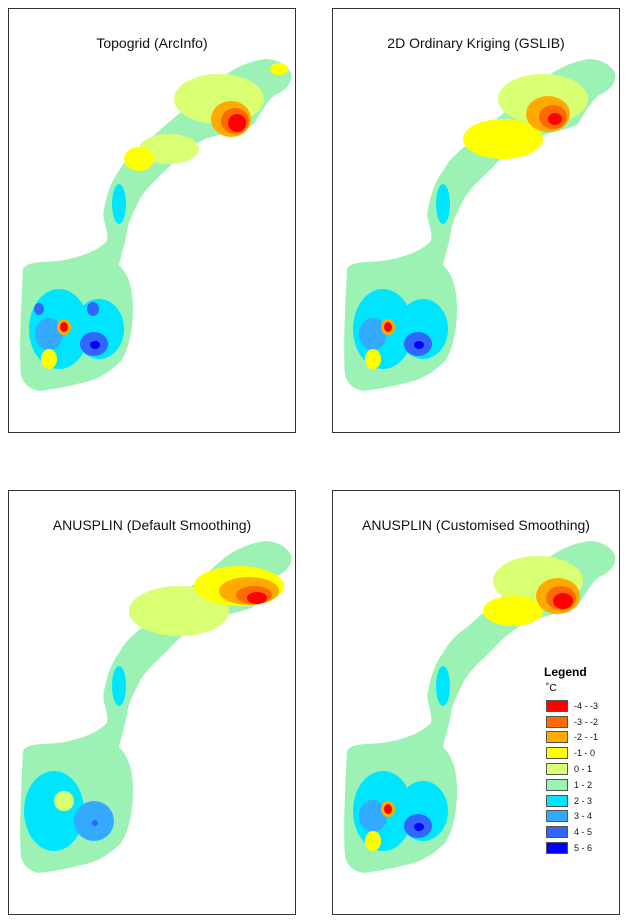 Image resolution: width=631 pixels, height=921 pixels. I want to click on legend-item: 3 - 4, so click(580, 817).